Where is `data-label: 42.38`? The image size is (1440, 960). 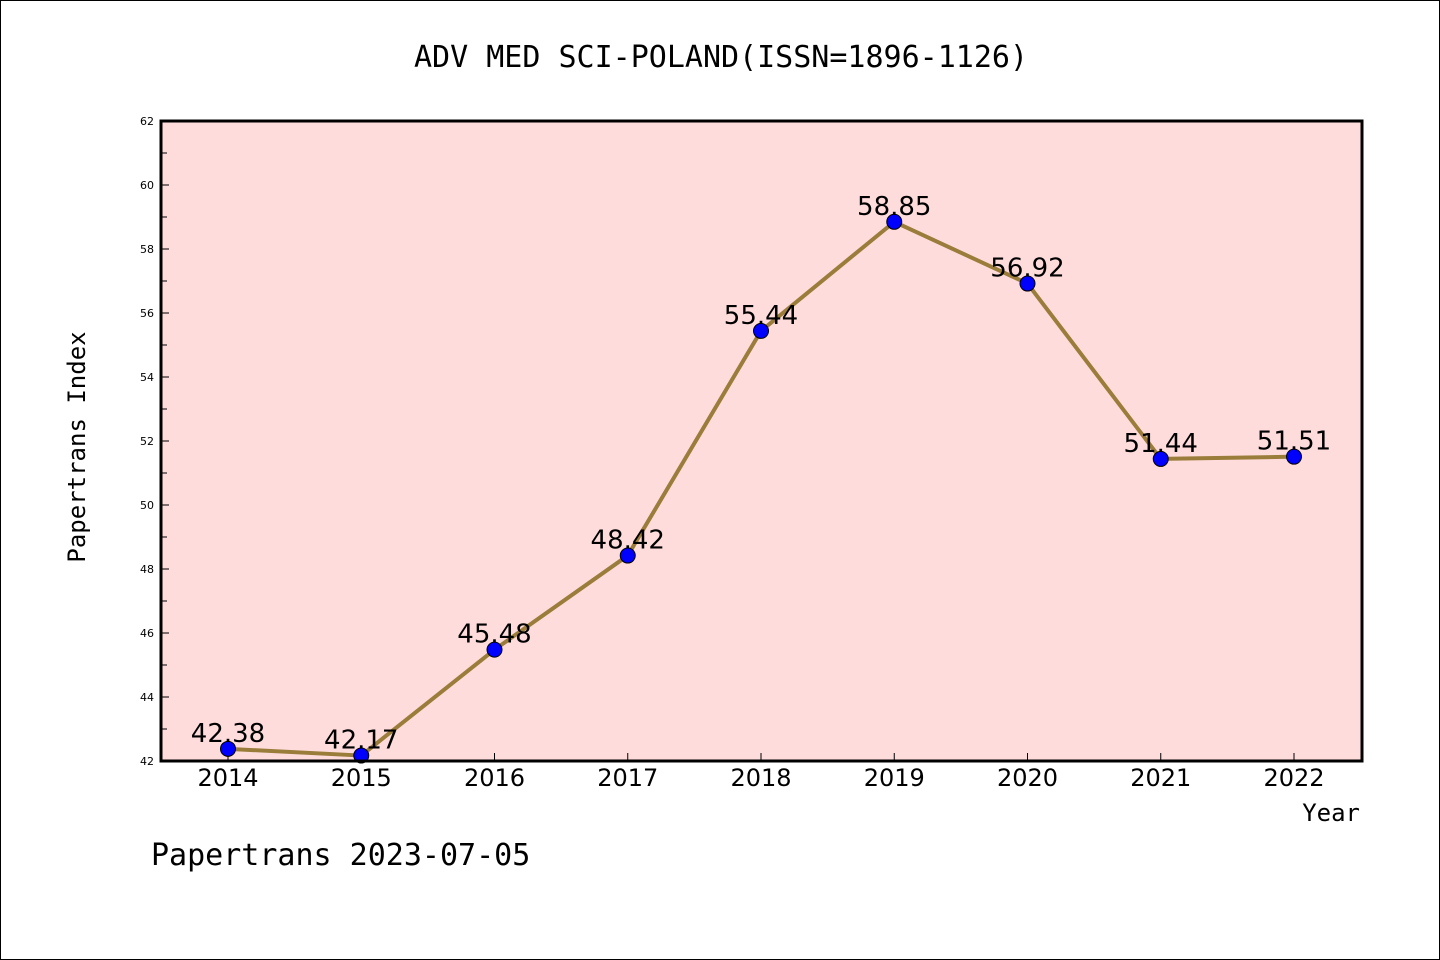 data-label: 42.38 is located at coordinates (228, 734).